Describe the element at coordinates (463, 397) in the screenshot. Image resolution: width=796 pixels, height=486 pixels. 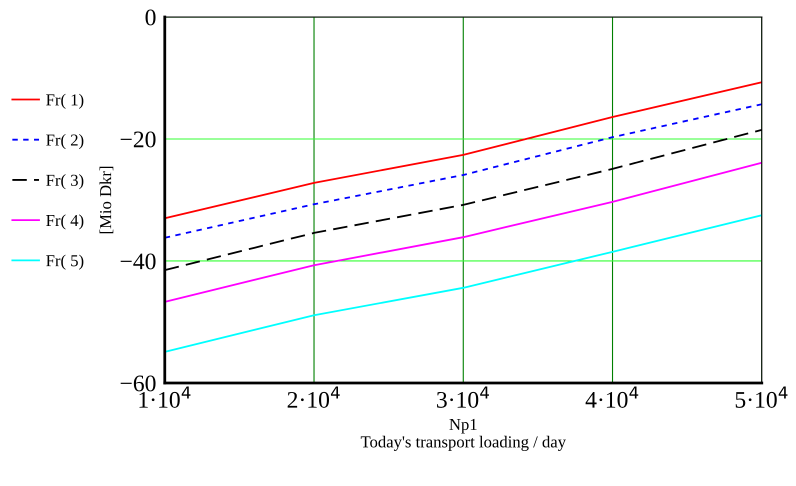
I see `x-tick-label: 3·10$^{4}$` at that location.